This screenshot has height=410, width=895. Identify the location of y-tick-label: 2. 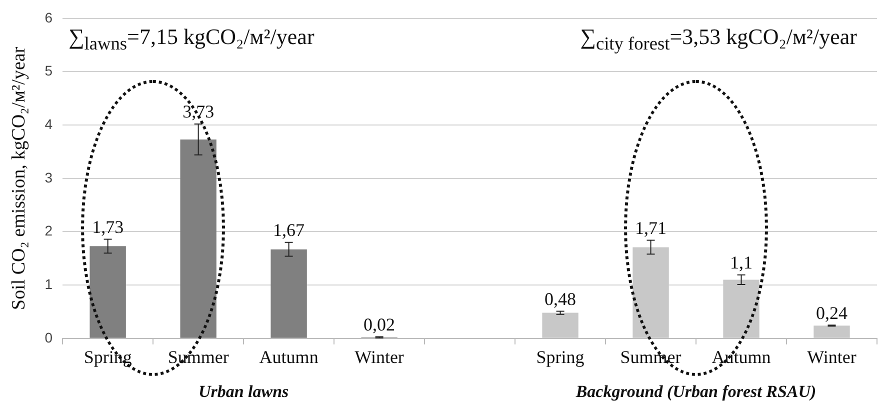
(48, 230).